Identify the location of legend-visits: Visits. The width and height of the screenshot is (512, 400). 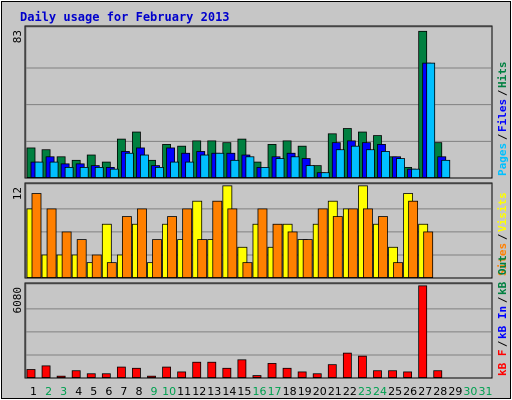
(502, 212).